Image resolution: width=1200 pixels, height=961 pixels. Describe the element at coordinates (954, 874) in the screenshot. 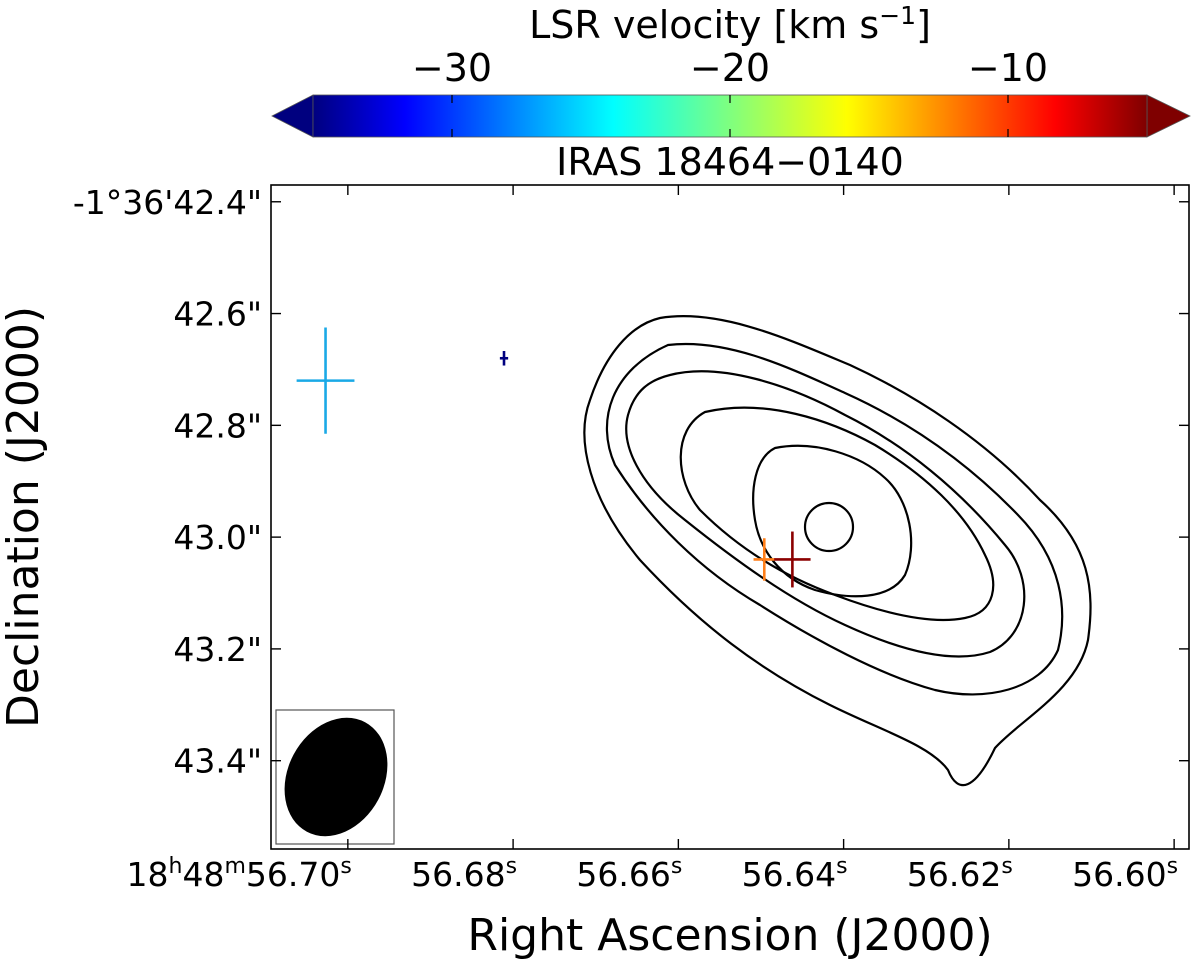

I see `x-tick-label-seconds: 56.62` at that location.